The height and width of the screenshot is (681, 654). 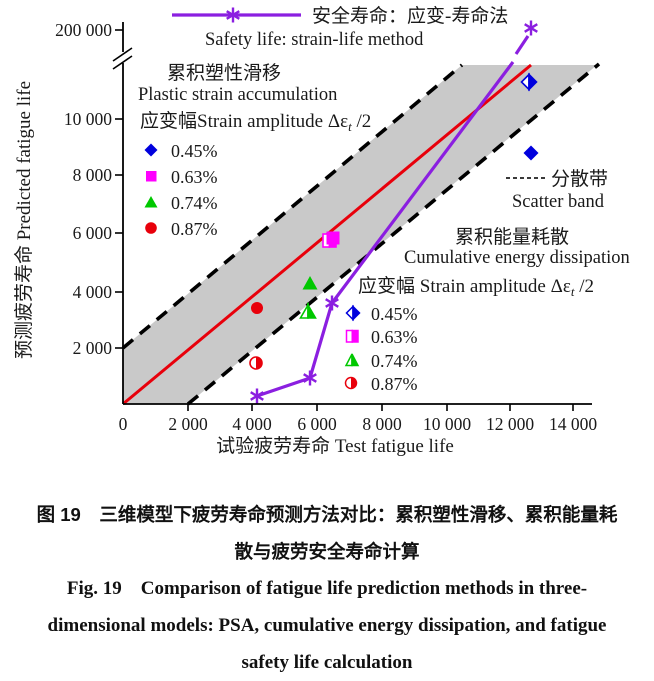 I want to click on y-tick-8000: 8 000, so click(x=93, y=175).